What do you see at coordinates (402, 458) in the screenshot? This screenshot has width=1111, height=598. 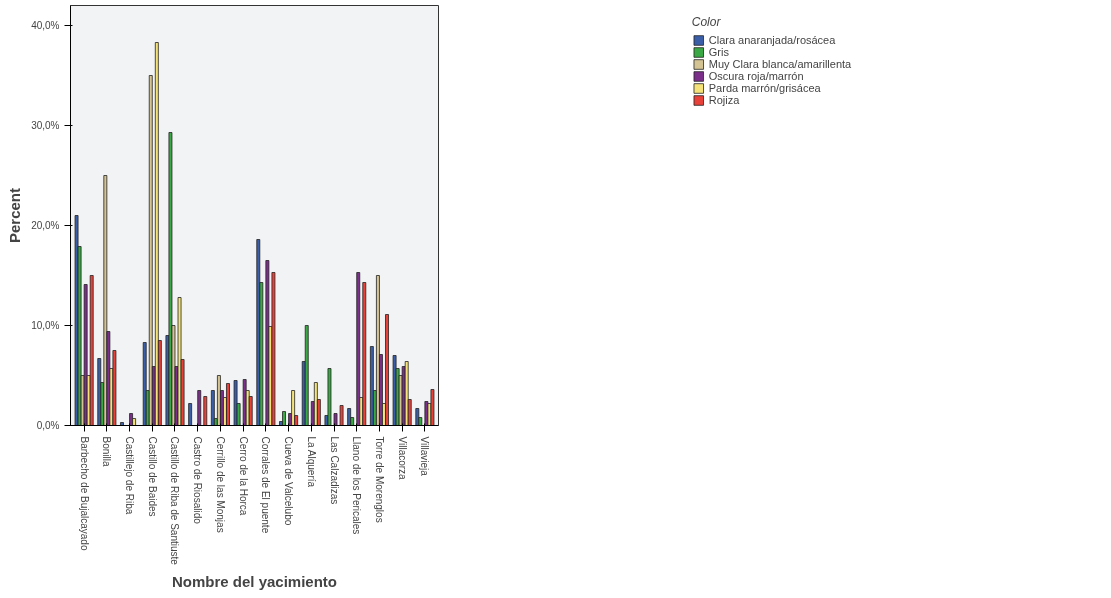 I see `x-tick-label: Villacorza` at bounding box center [402, 458].